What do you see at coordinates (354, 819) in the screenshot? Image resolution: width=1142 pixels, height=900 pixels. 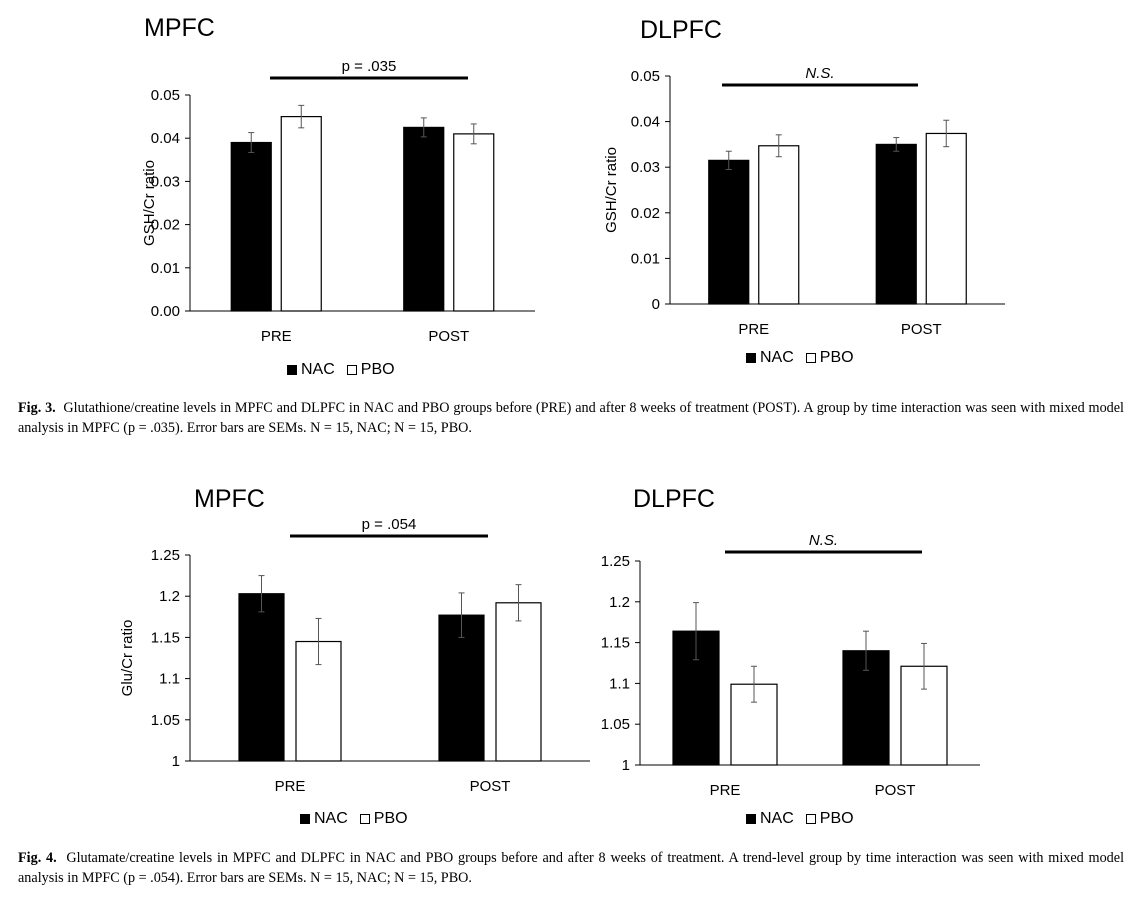 I see `legend-fig4-mpfc: NAC PBO` at bounding box center [354, 819].